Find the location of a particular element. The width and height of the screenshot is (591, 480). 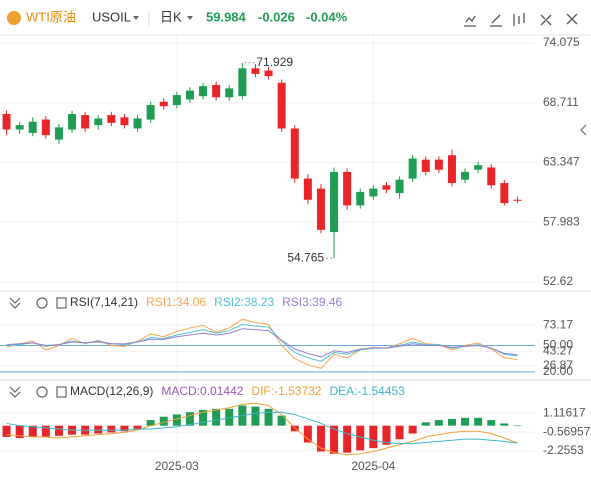

y-tick-label: 73.17 is located at coordinates (558, 324).